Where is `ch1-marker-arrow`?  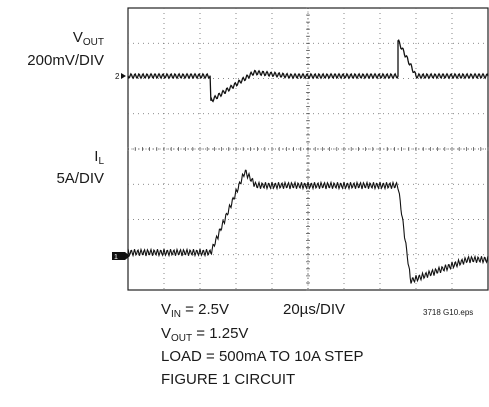 ch1-marker-arrow is located at coordinates (127, 256).